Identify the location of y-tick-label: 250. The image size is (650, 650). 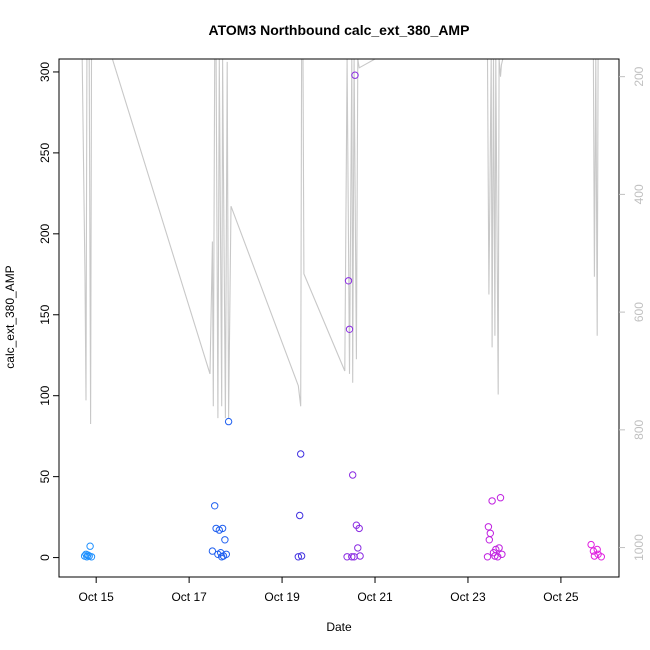
(45, 153).